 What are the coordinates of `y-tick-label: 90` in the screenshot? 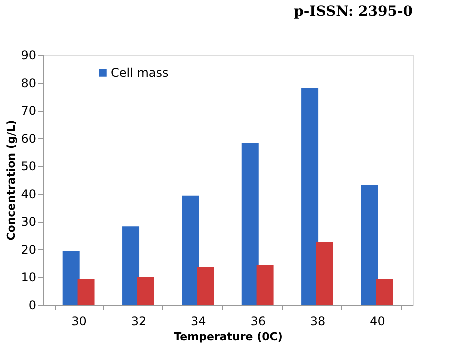 It's located at (28, 55).